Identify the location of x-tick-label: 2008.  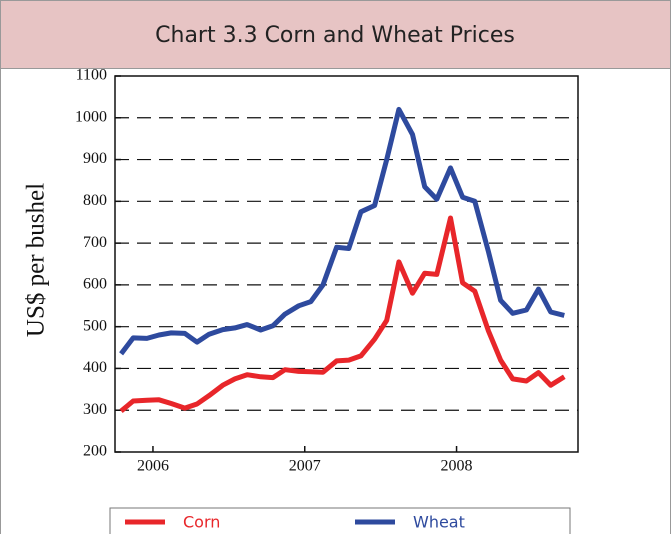
(457, 466).